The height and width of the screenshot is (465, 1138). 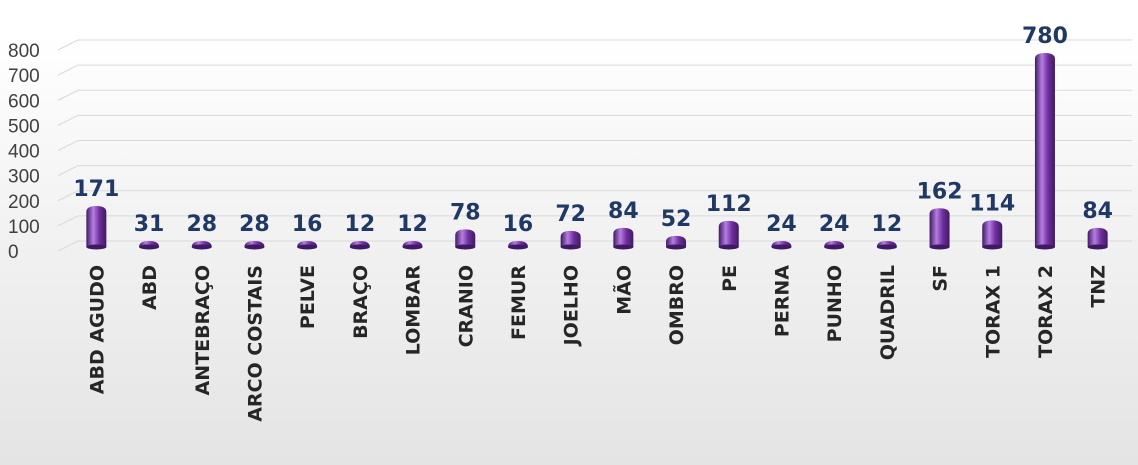 I want to click on data-label: 52, so click(x=676, y=219).